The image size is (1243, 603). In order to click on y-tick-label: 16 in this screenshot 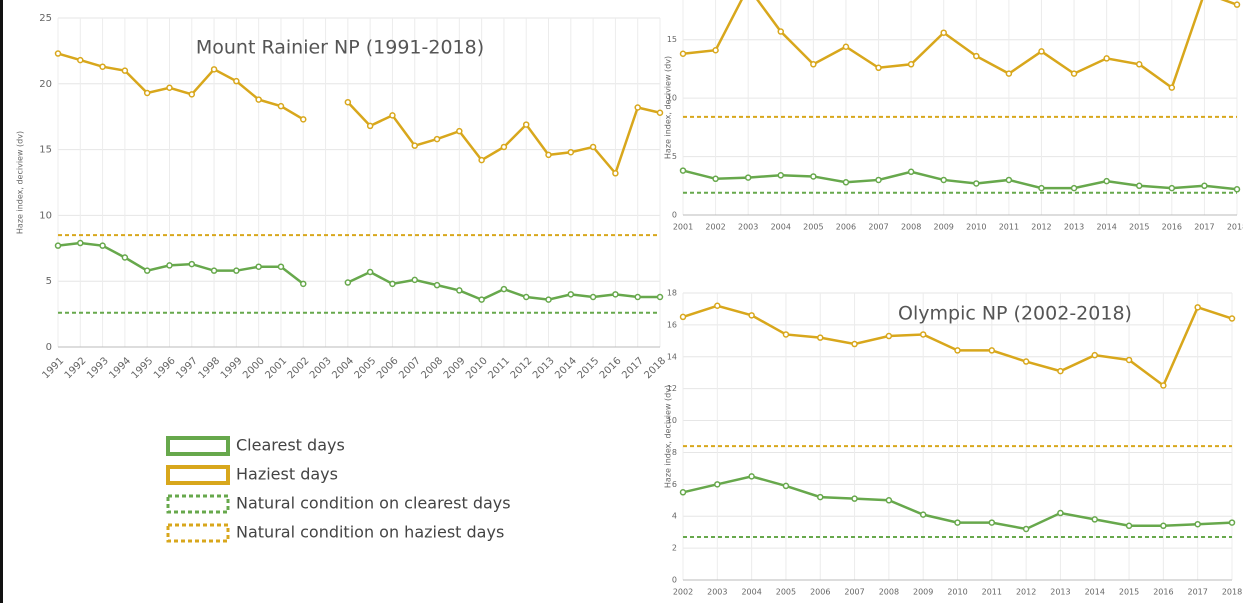, I will do `click(672, 324)`.